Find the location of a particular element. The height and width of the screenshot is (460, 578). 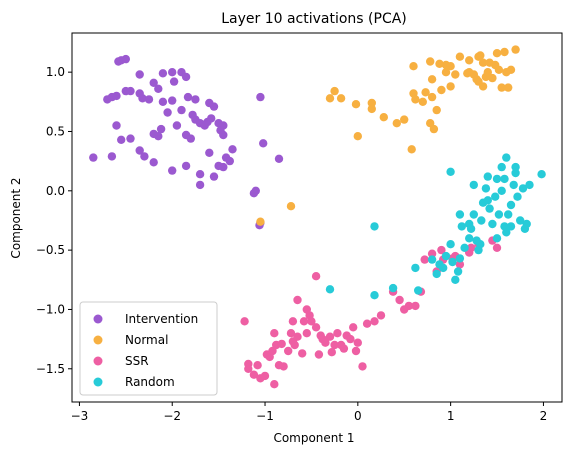

chart-title: Layer 10 activations (PCA) is located at coordinates (314, 19).